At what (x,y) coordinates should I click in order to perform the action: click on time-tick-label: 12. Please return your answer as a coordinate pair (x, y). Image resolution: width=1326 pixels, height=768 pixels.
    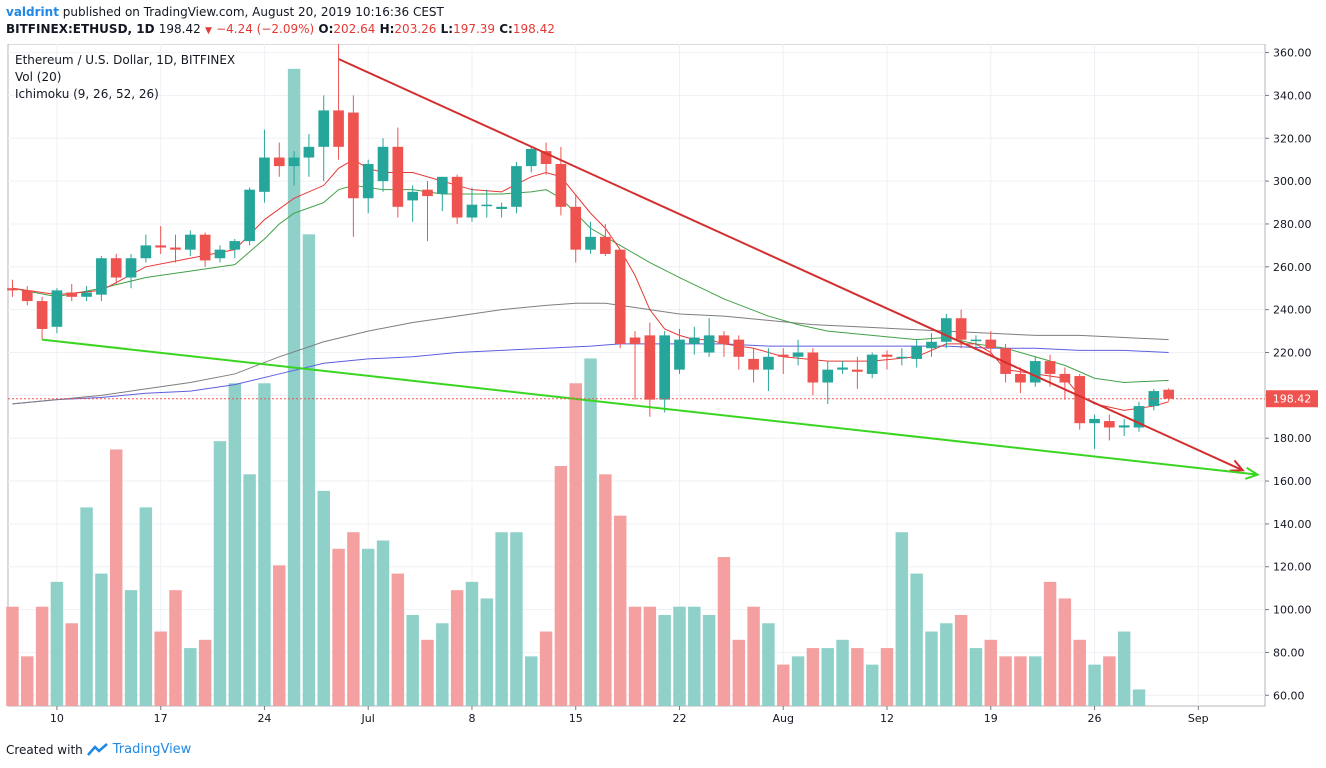
    Looking at the image, I should click on (887, 718).